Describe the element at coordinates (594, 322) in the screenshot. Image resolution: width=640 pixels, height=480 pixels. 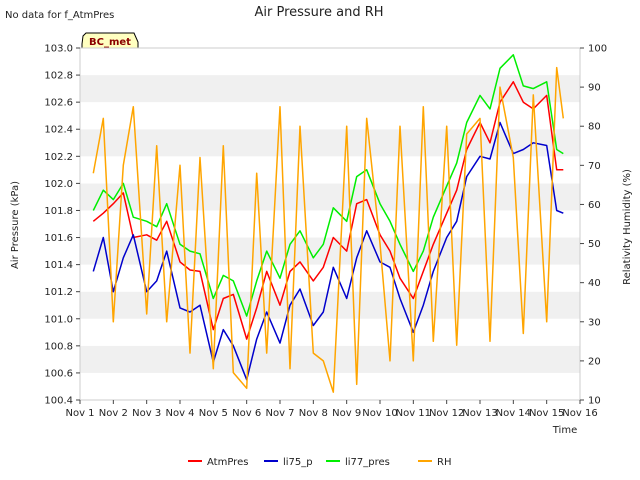
I see `right-tick-label: 30` at that location.